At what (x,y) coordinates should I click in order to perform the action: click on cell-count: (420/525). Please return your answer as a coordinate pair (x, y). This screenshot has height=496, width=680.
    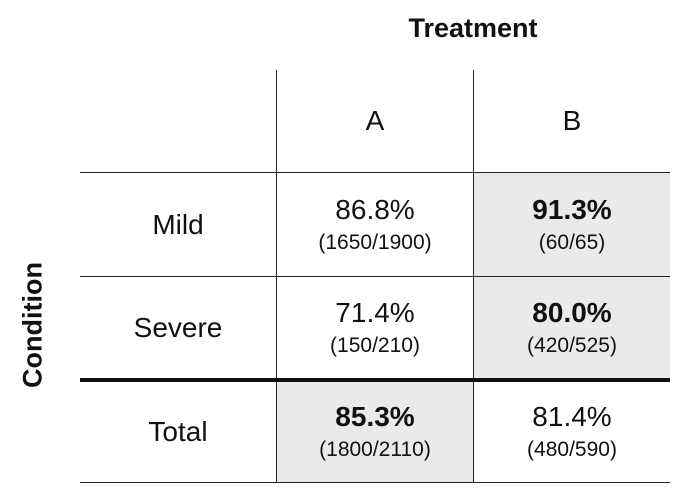
    Looking at the image, I should click on (572, 345).